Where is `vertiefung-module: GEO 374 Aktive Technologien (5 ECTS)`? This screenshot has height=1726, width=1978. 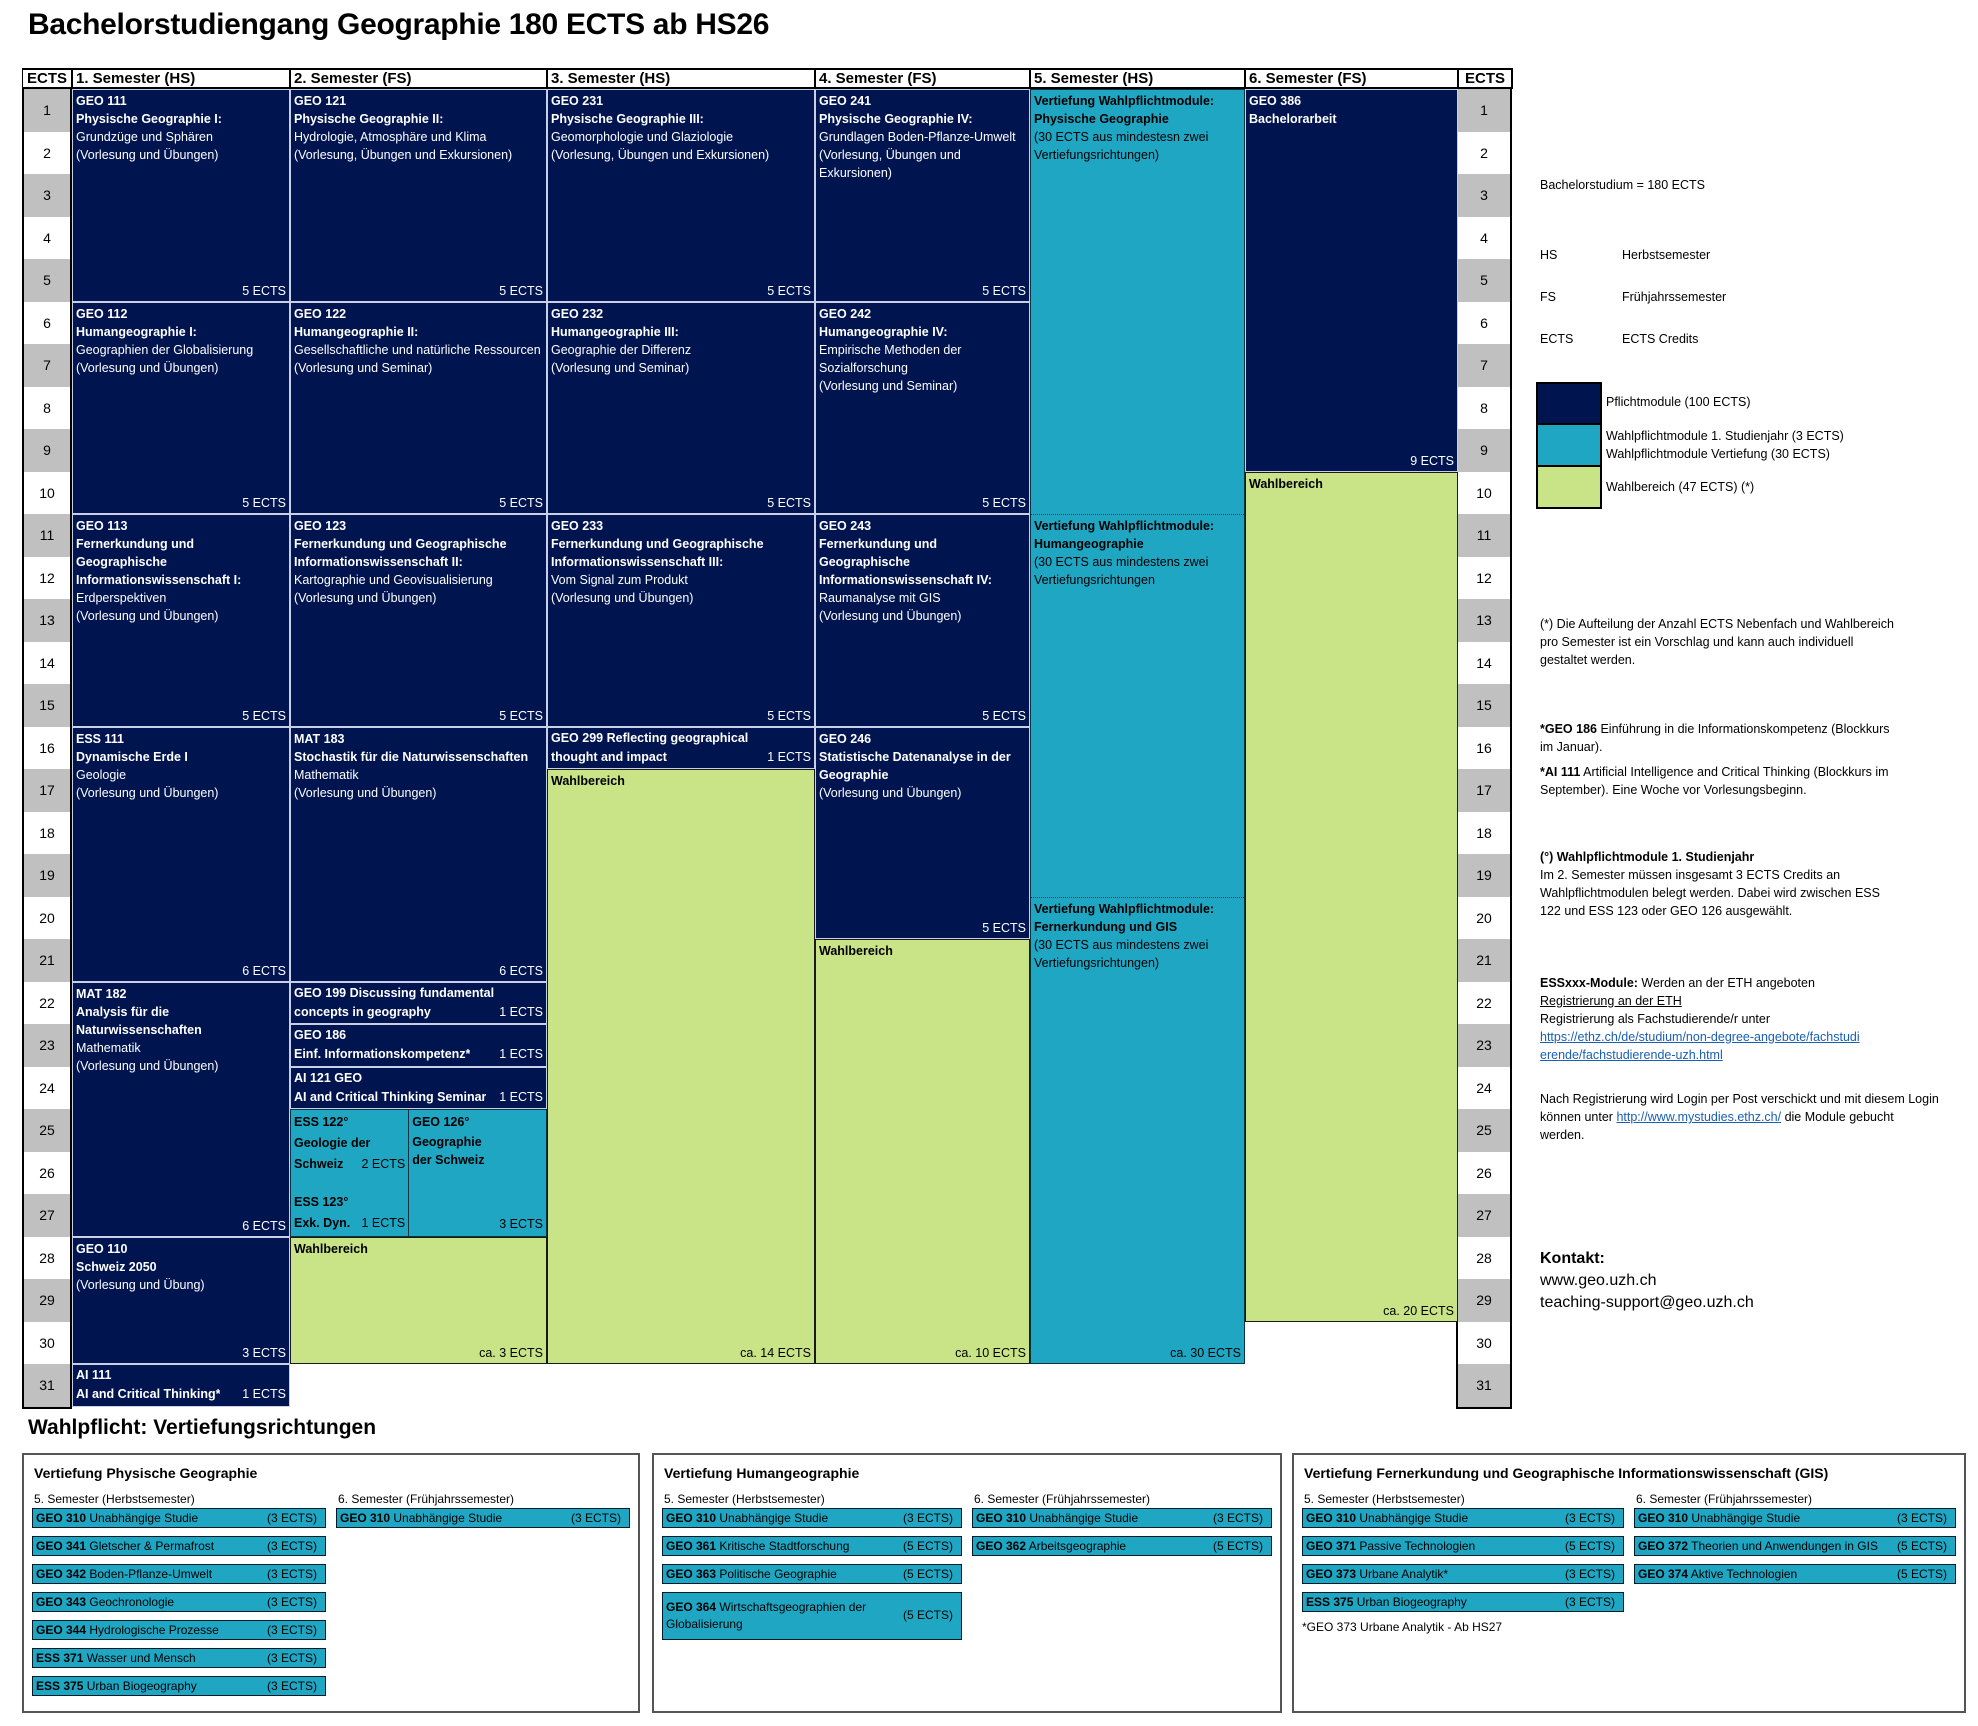
vertiefung-module: GEO 374 Aktive Technologien (5 ECTS) is located at coordinates (1795, 1574).